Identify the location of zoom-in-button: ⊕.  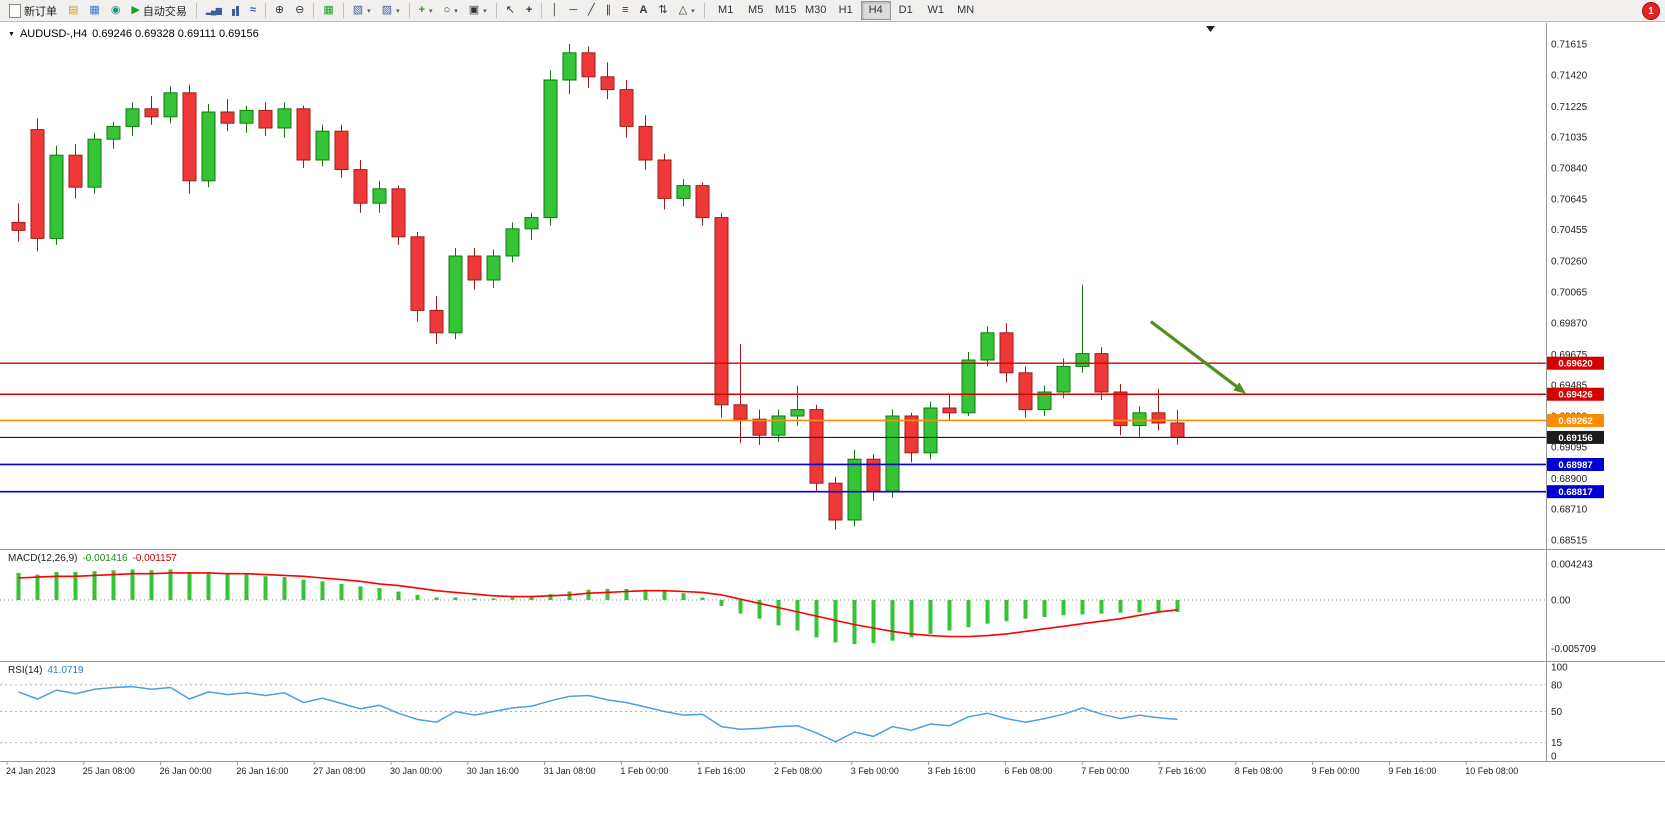
(279, 10).